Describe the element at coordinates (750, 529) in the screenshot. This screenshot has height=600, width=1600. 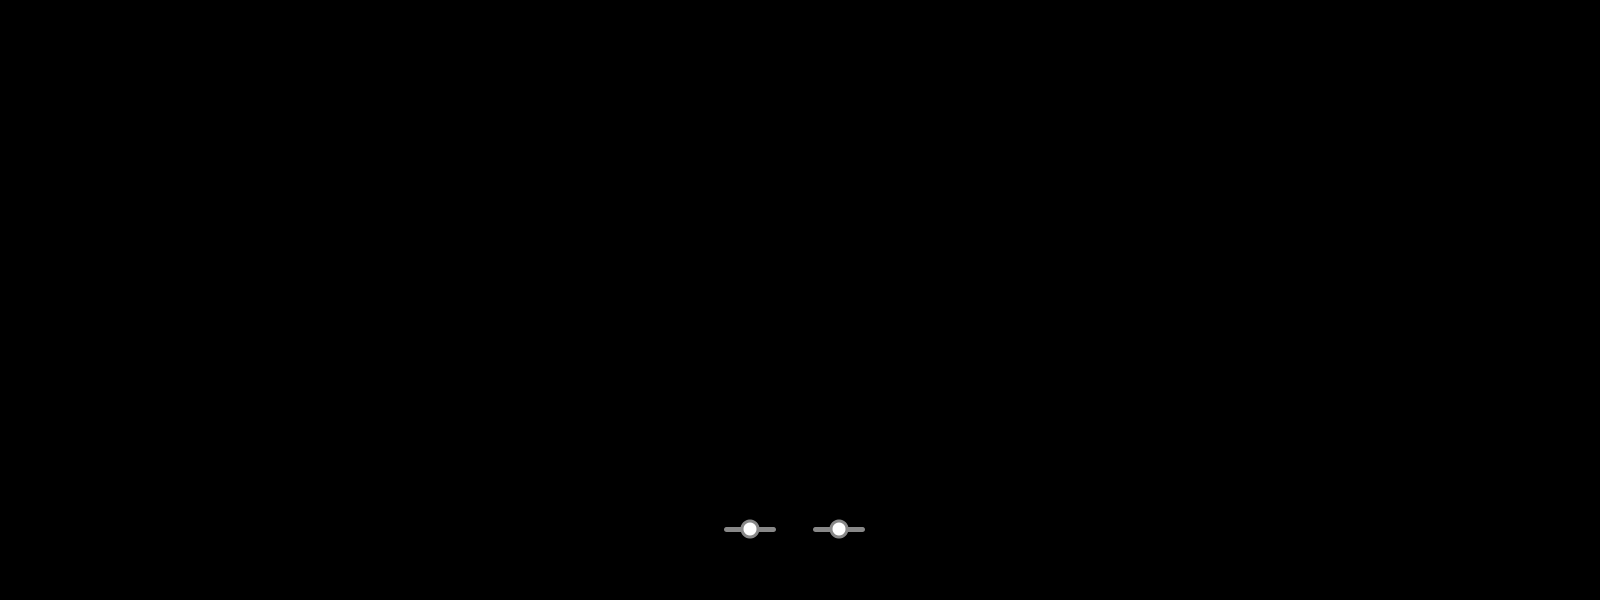
I see `legend-marker-company-icon` at that location.